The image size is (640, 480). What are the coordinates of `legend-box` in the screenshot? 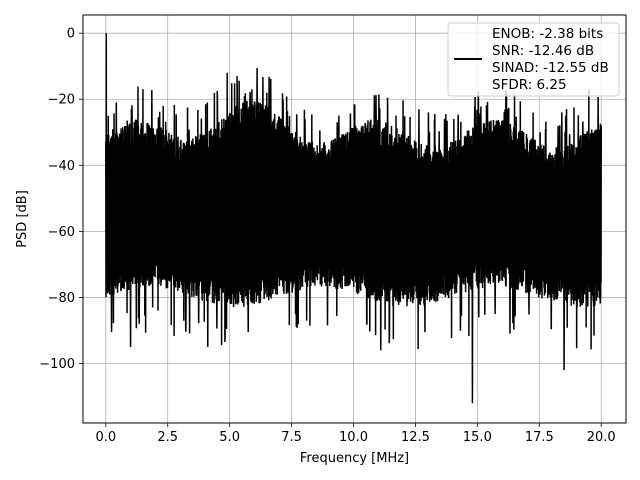 It's located at (533, 59).